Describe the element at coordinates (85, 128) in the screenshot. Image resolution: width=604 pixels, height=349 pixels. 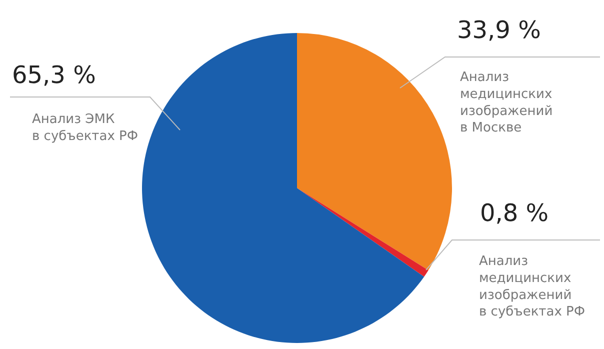
I see `slice-label: Анализ ЭМК в субъектах РФ` at that location.